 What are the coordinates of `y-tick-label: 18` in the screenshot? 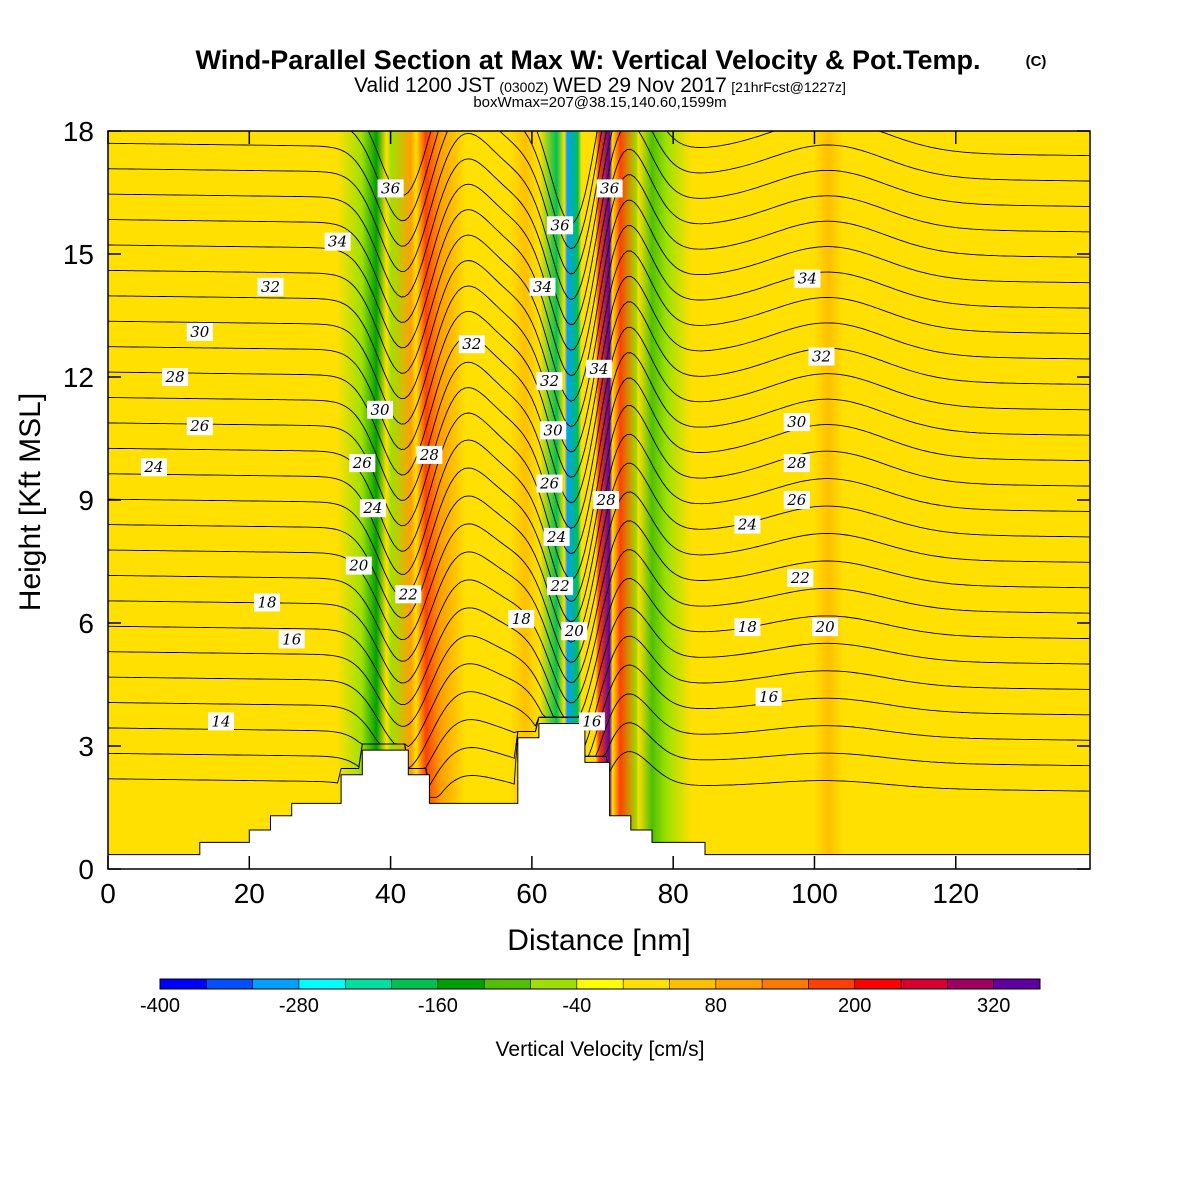 It's located at (78, 131).